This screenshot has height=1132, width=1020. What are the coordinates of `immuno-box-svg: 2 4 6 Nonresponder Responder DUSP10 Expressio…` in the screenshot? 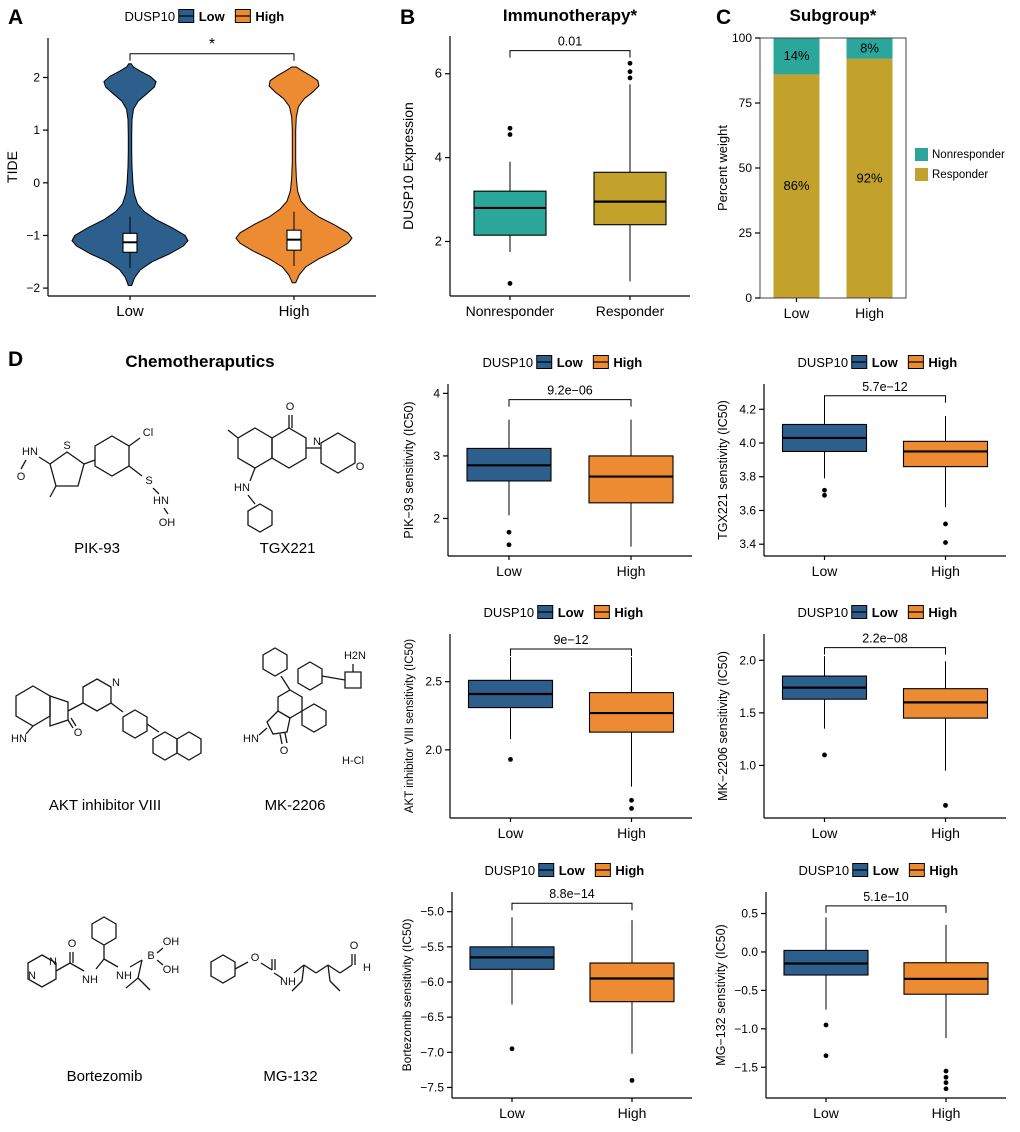 It's located at (545, 162).